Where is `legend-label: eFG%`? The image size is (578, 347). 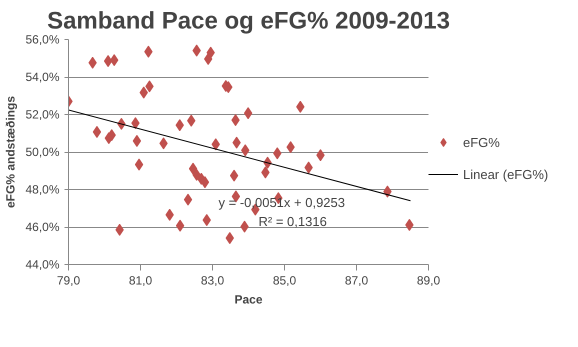 legend-label: eFG% is located at coordinates (481, 142).